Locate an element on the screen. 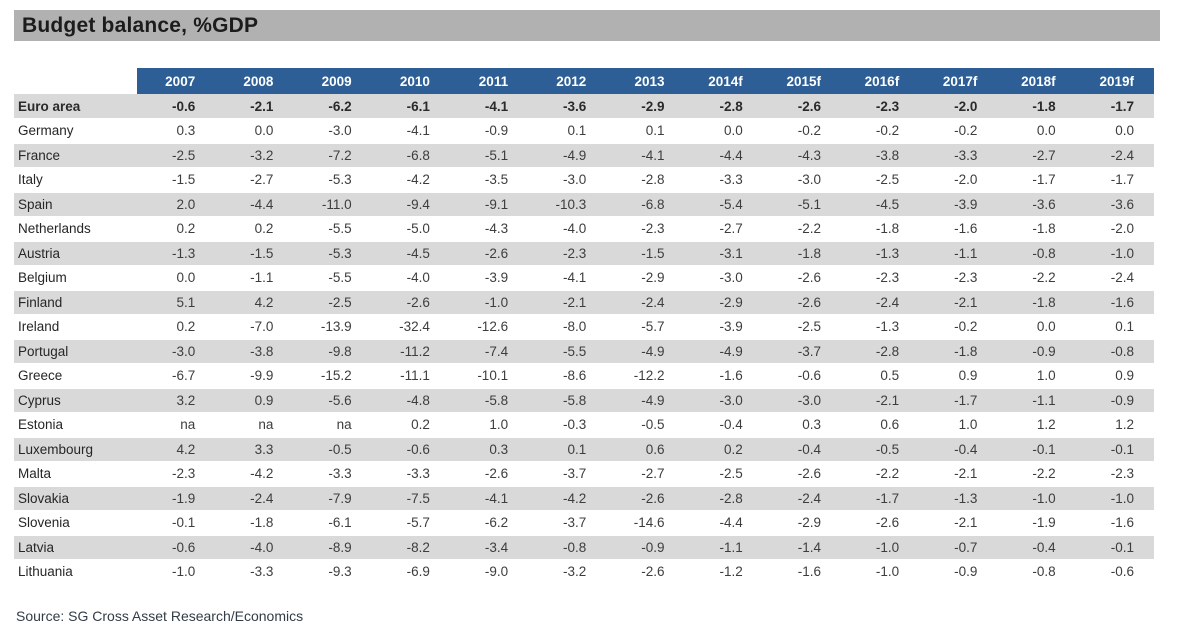 The height and width of the screenshot is (639, 1200). year-column-header: 2011 is located at coordinates (489, 81).